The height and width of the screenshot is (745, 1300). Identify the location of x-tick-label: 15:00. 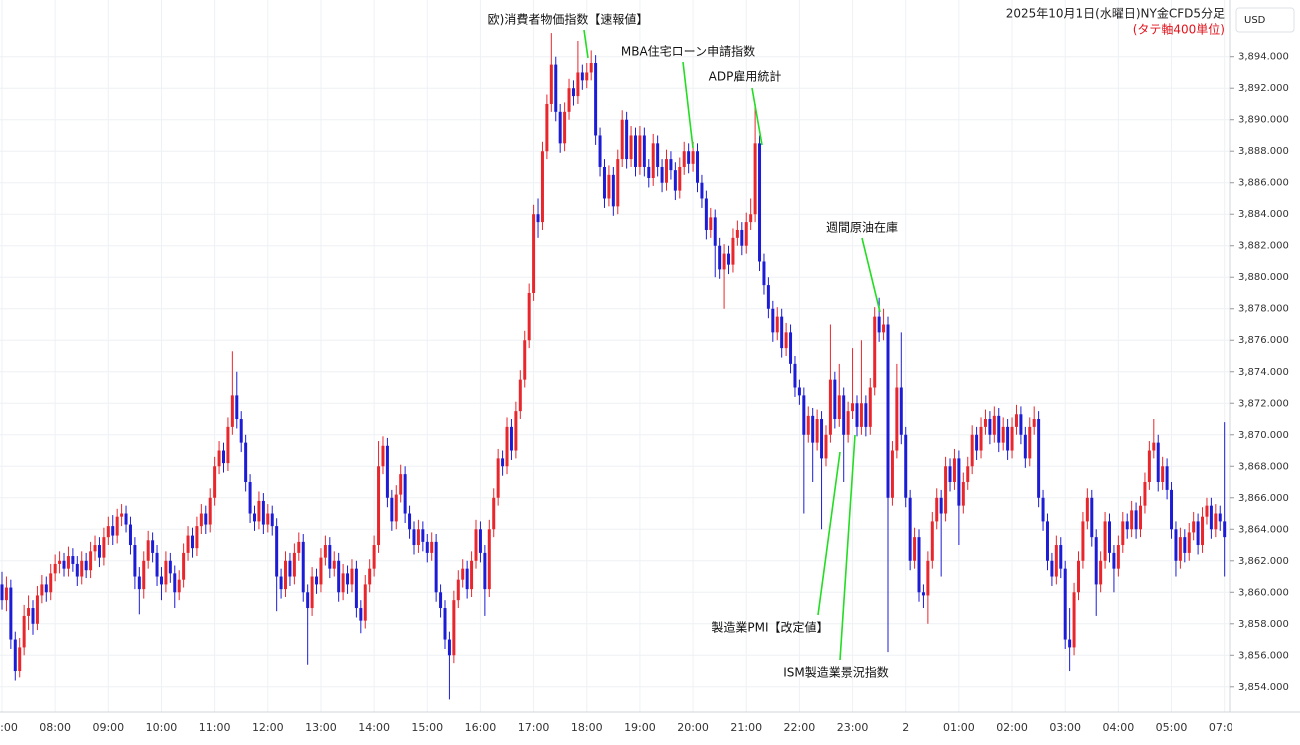
(427, 727).